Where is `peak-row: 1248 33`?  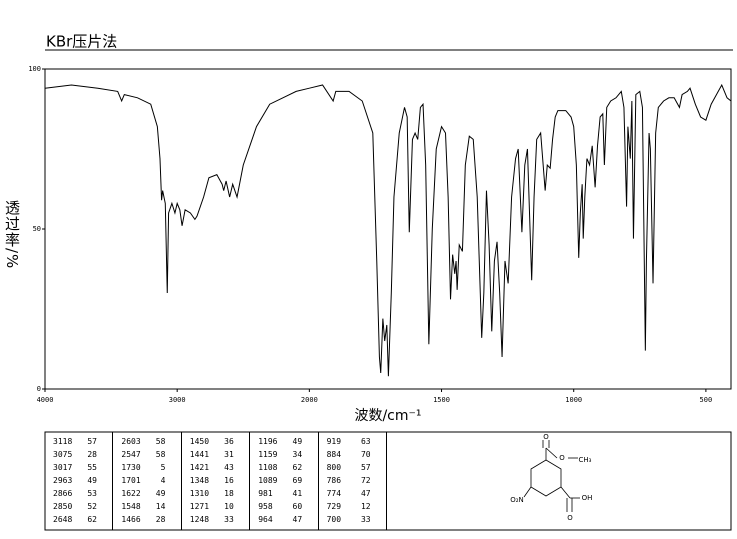 peak-row: 1248 33 is located at coordinates (219, 519).